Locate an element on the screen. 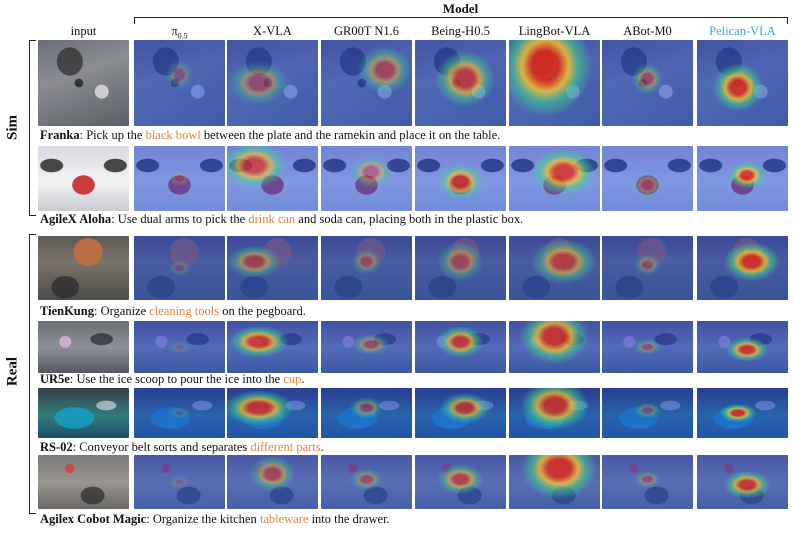 This screenshot has height=535, width=793. column-header-label: GR00T N1.6 is located at coordinates (366, 31).